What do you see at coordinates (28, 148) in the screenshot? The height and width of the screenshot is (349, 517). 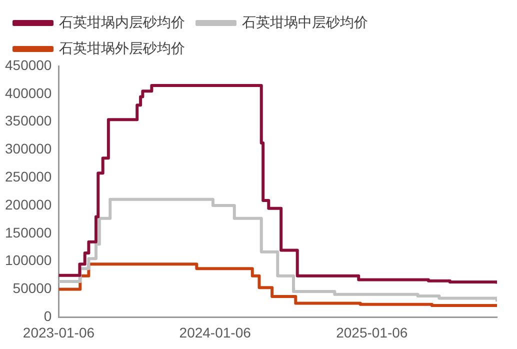 I see `y-tick-label: 300000` at bounding box center [28, 148].